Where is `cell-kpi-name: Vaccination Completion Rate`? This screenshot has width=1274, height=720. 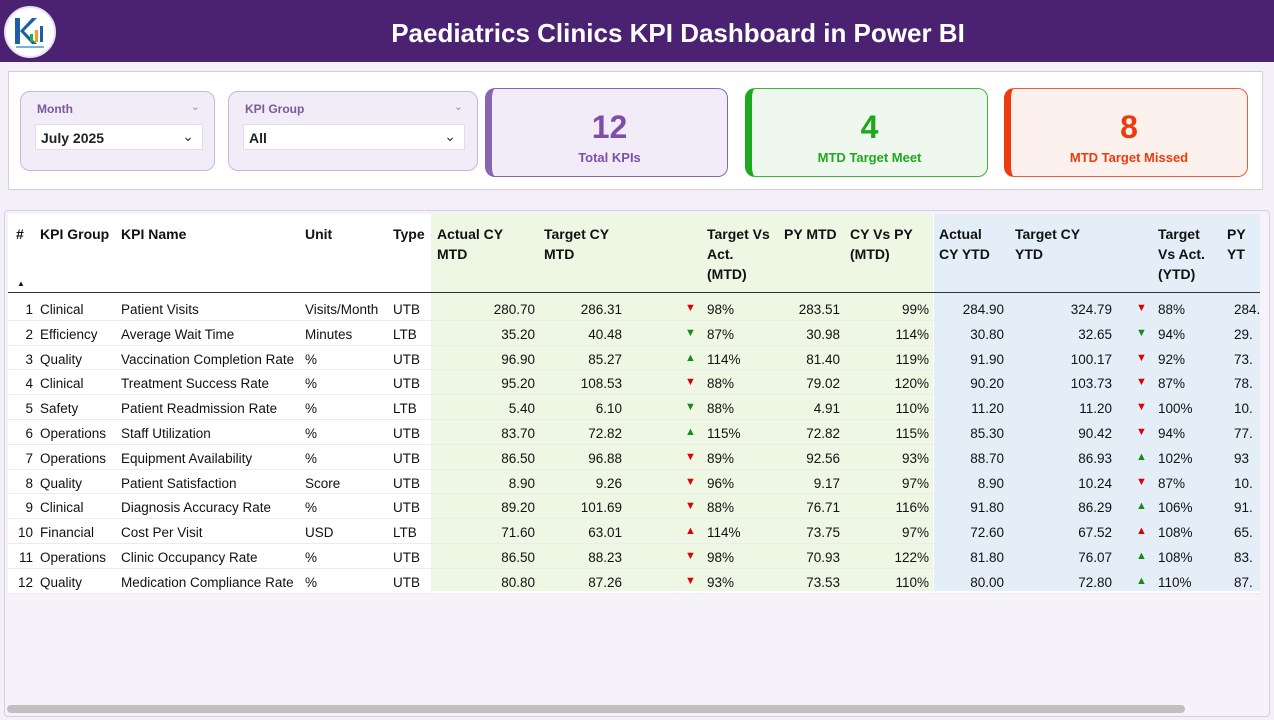 cell-kpi-name: Vaccination Completion Rate is located at coordinates (208, 359).